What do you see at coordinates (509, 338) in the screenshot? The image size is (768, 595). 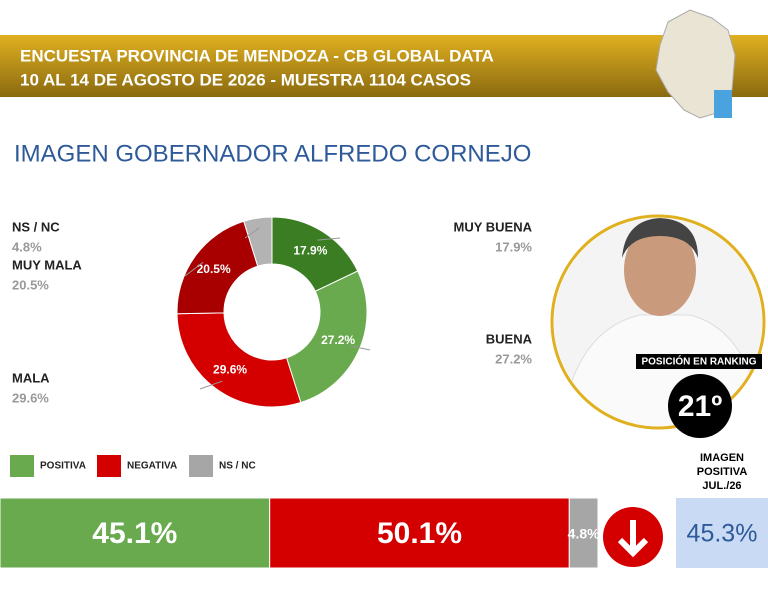 I see `category-label: BUENA` at bounding box center [509, 338].